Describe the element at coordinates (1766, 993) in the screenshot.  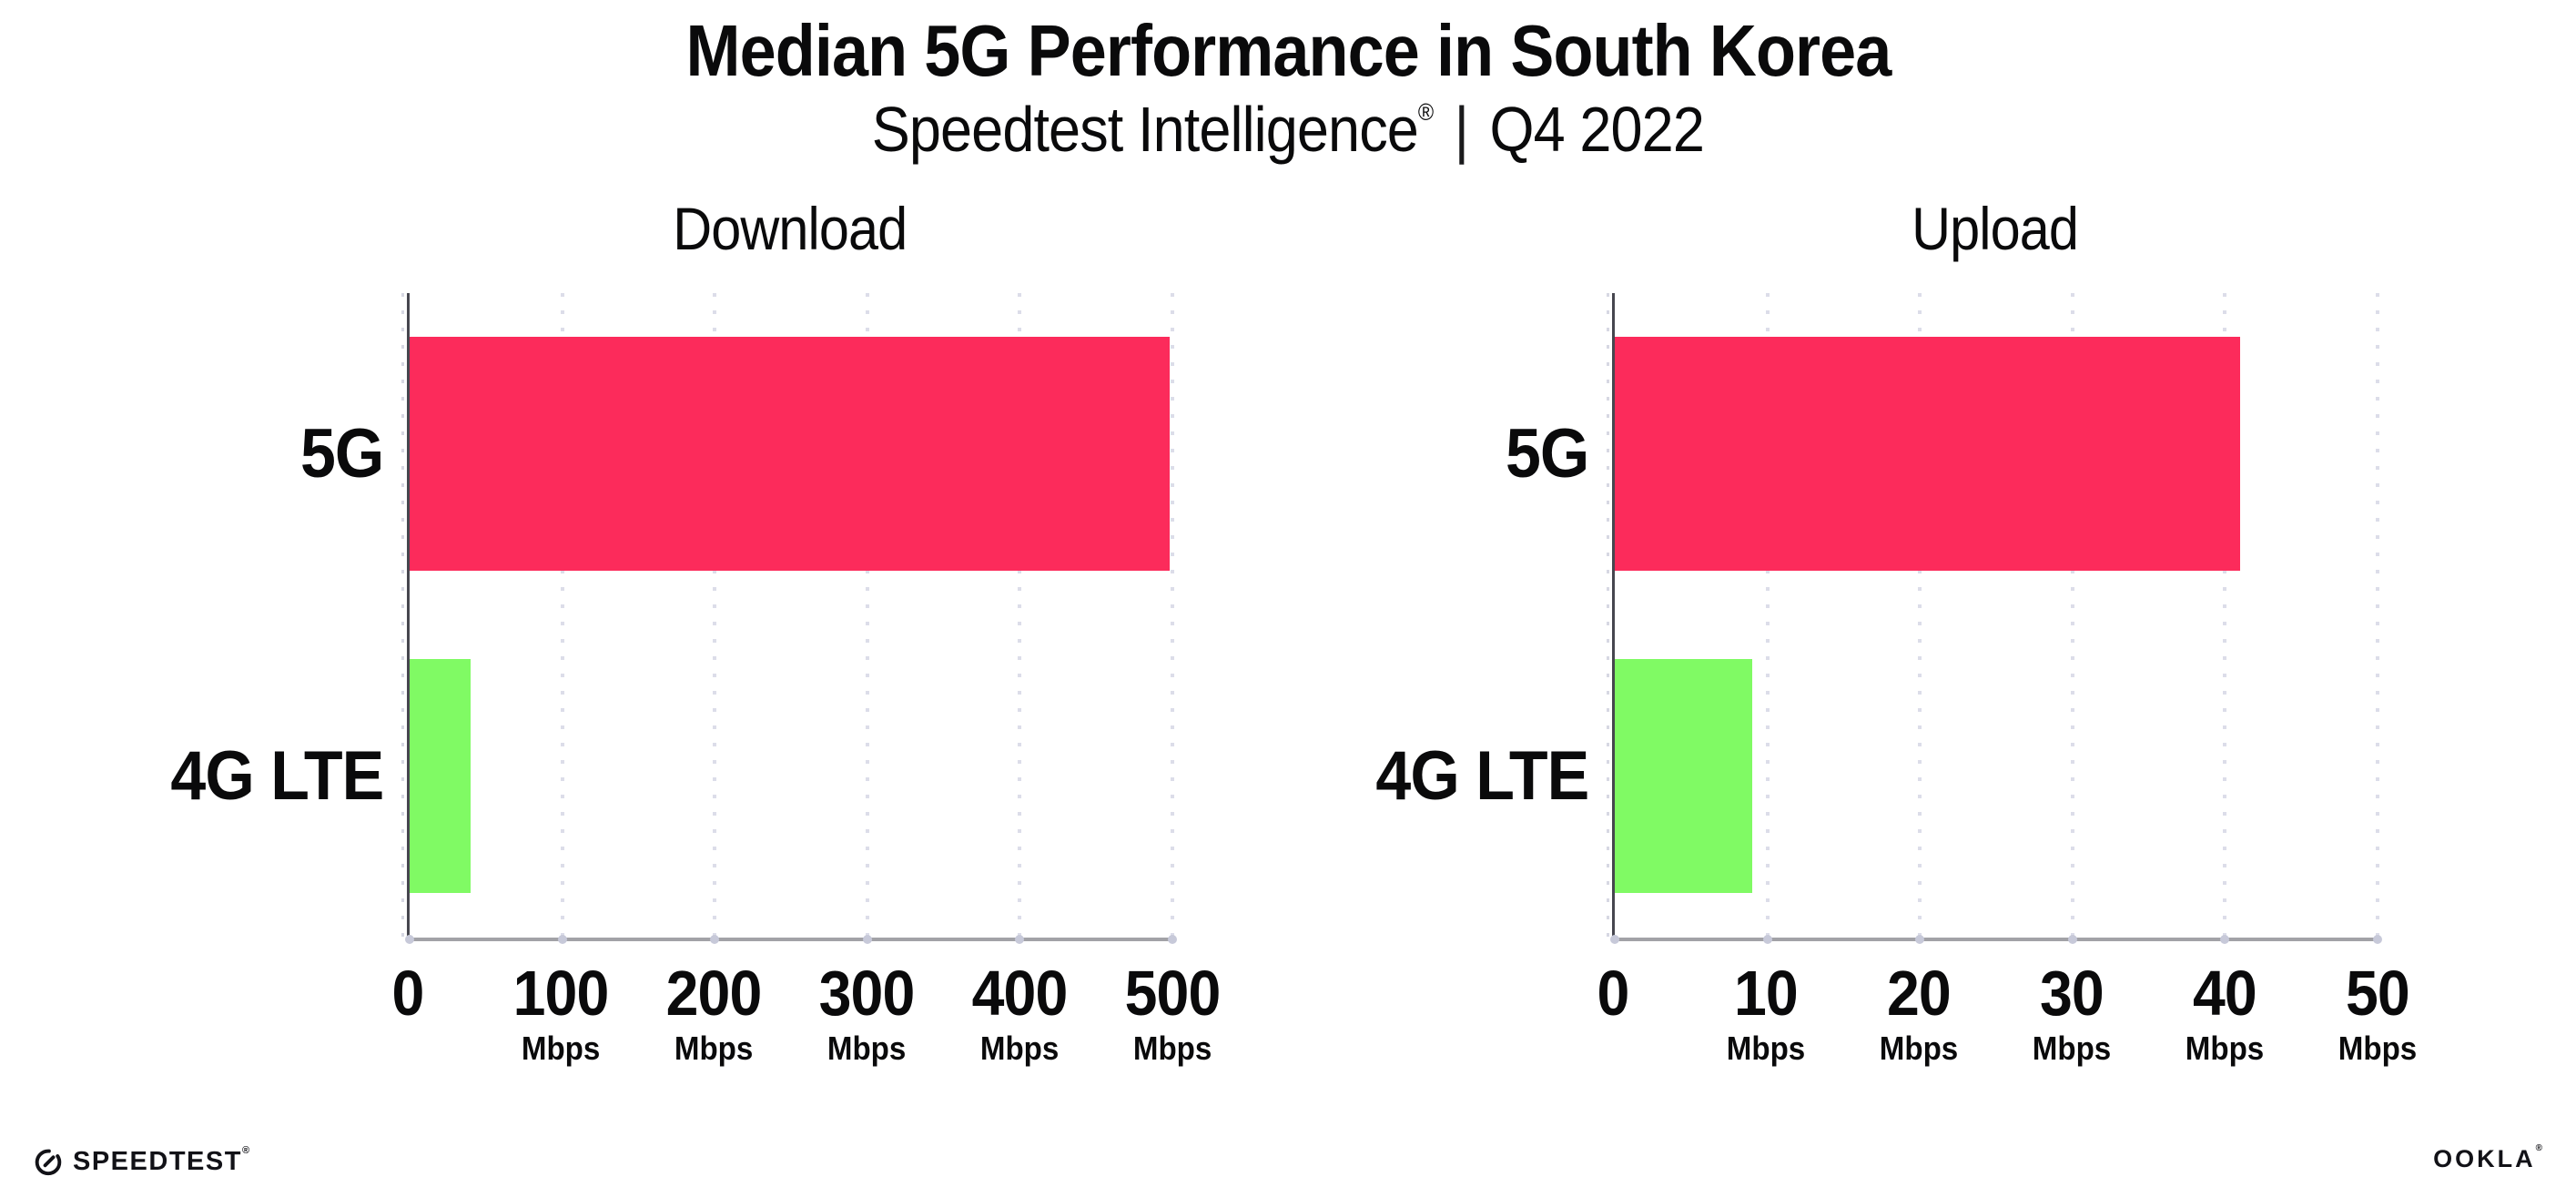
I see `x-tick-value: 10` at that location.